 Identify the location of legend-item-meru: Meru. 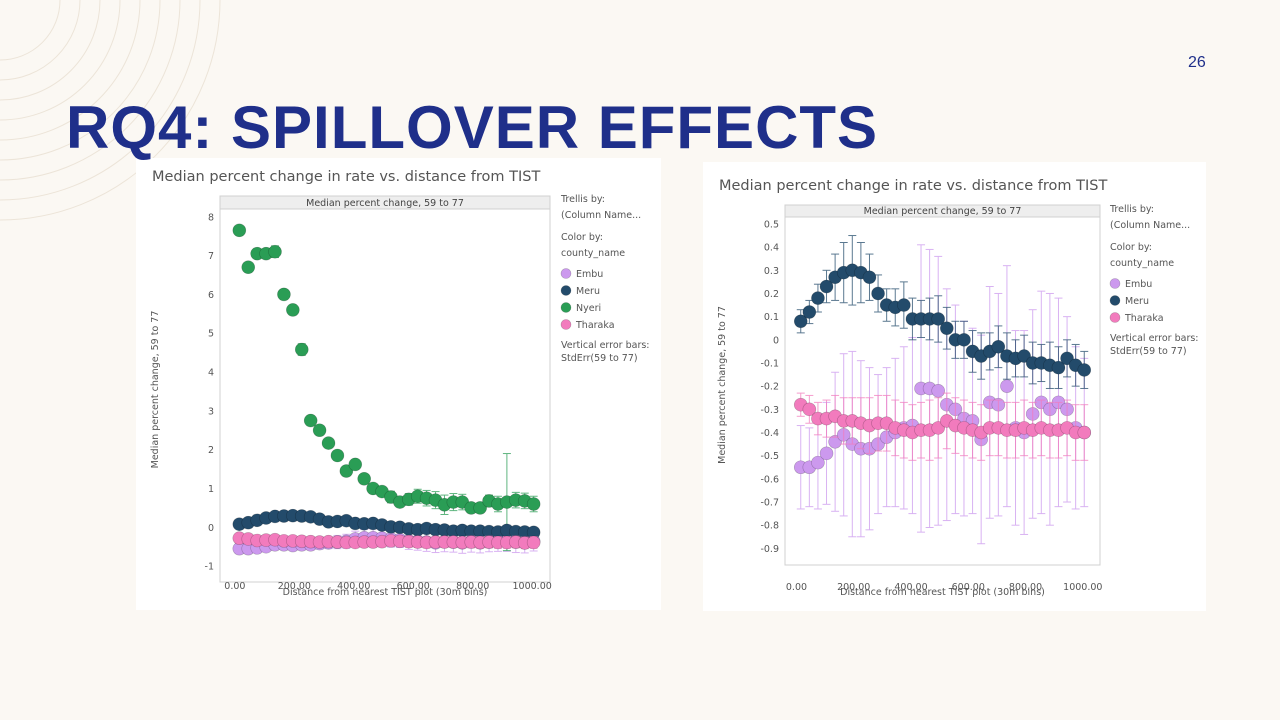
(588, 291).